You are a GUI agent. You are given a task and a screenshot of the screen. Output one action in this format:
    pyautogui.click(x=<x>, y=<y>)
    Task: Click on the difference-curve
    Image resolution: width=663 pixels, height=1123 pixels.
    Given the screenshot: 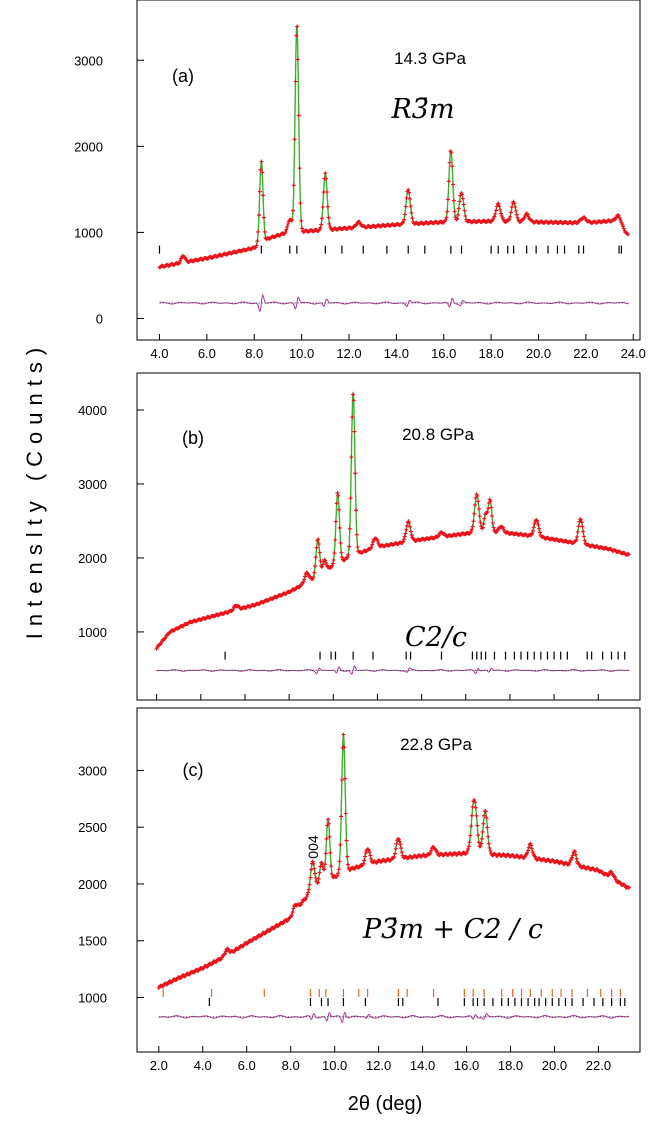 What is the action you would take?
    pyautogui.click(x=394, y=1017)
    